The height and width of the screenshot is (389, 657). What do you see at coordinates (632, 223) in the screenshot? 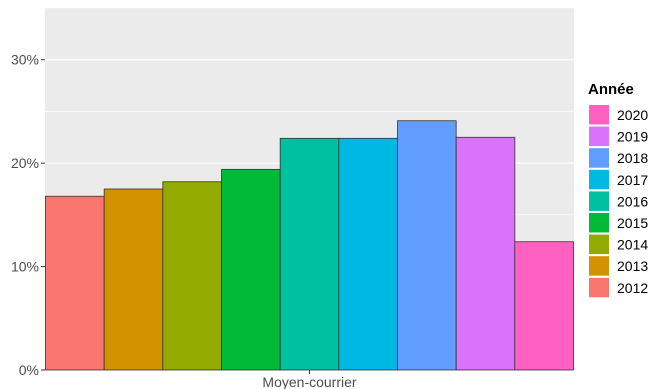
I see `legend-label-2015: 2015` at bounding box center [632, 223].